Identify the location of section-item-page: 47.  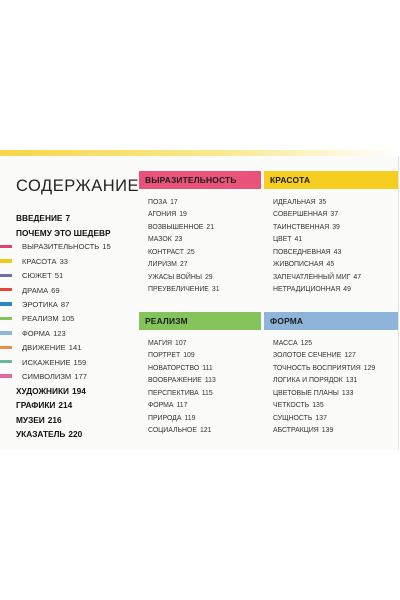
(357, 277).